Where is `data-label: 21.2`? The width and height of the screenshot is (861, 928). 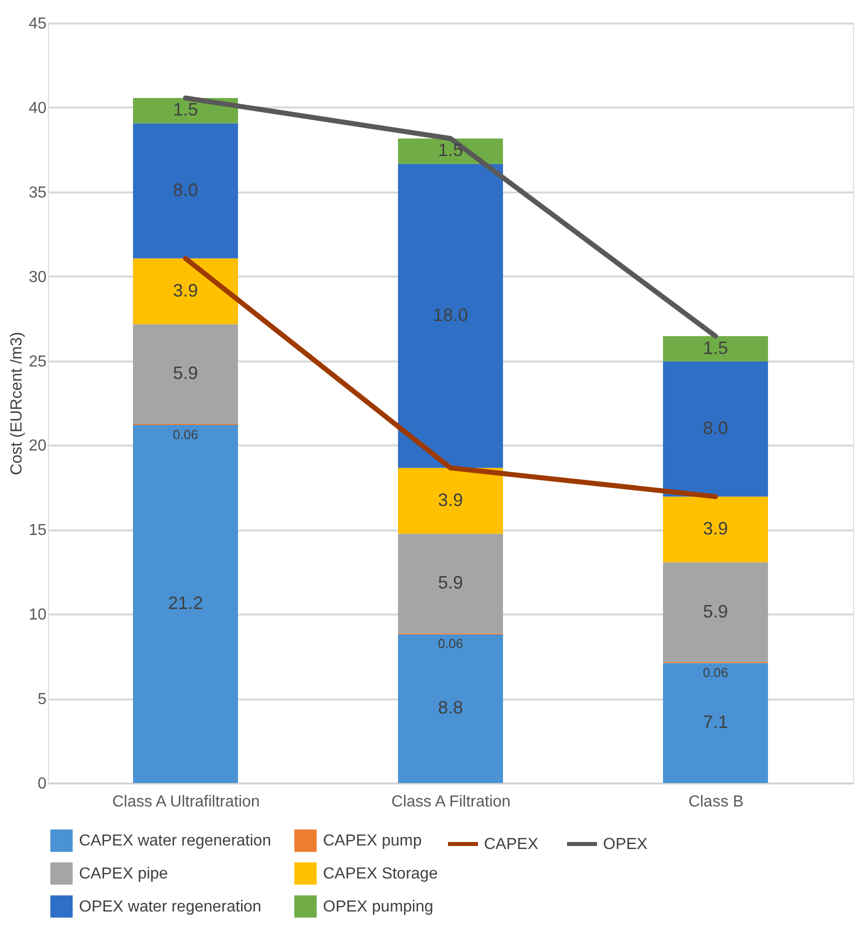 data-label: 21.2 is located at coordinates (186, 602).